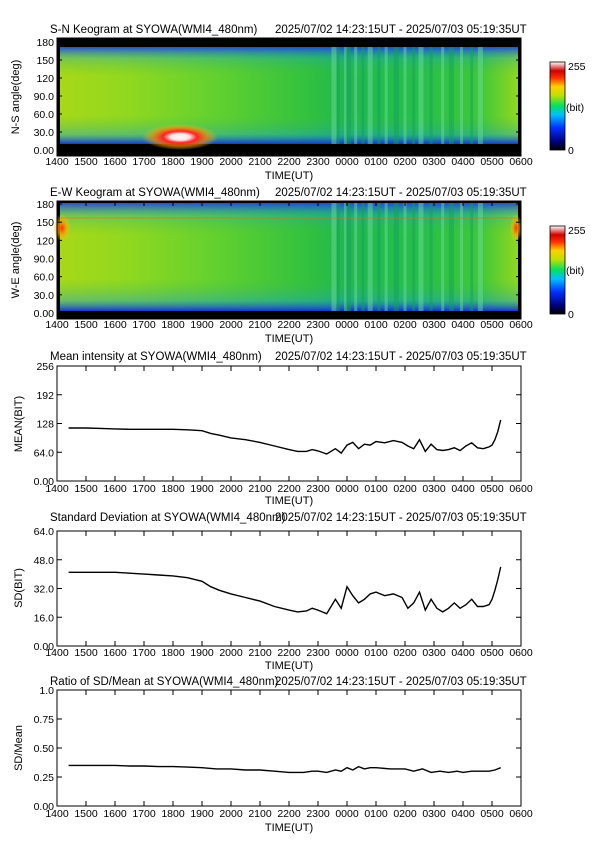  I want to click on ew-keogram-image, so click(287, 260).